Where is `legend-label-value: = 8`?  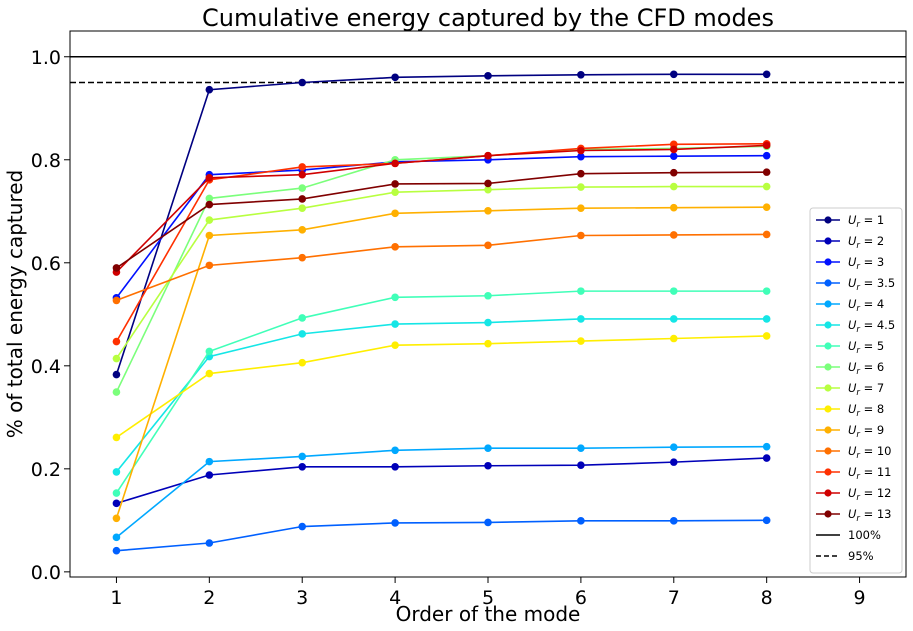 legend-label-value: = 8 is located at coordinates (872, 409).